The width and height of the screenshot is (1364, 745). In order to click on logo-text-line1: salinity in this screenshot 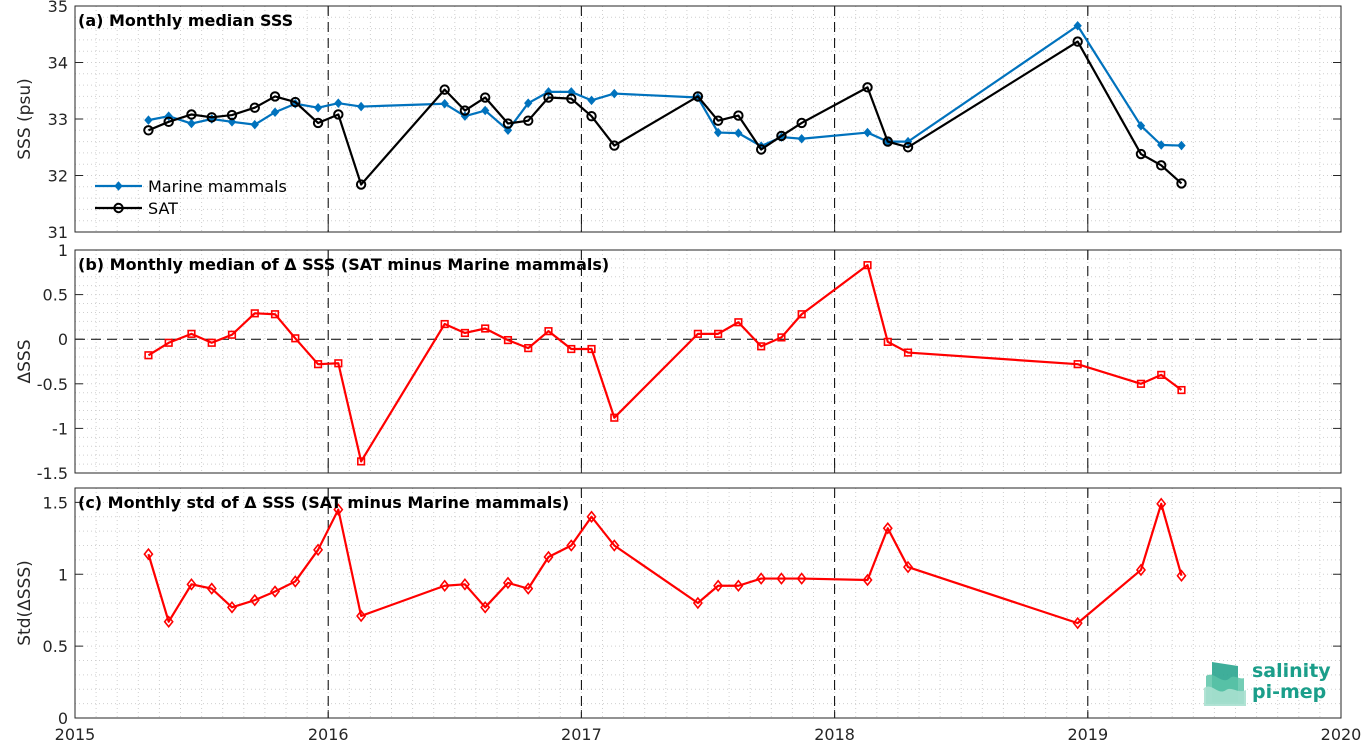, I will do `click(1291, 671)`.